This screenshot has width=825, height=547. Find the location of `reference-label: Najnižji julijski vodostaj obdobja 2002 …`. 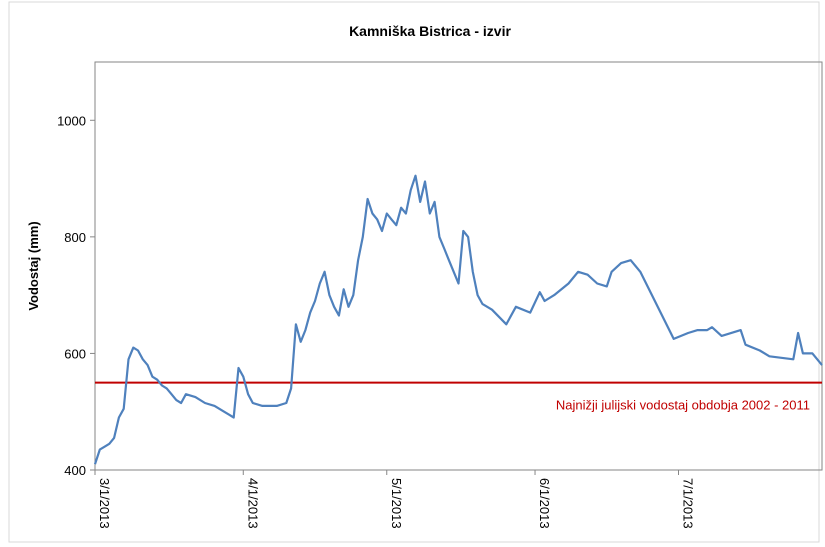

reference-label: Najnižji julijski vodostaj obdobja 2002 … is located at coordinates (683, 405).